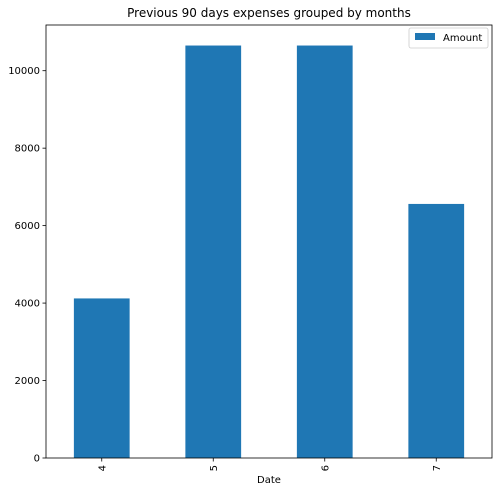 The image size is (499, 492). I want to click on y-tick-label: 8000, so click(27, 149).